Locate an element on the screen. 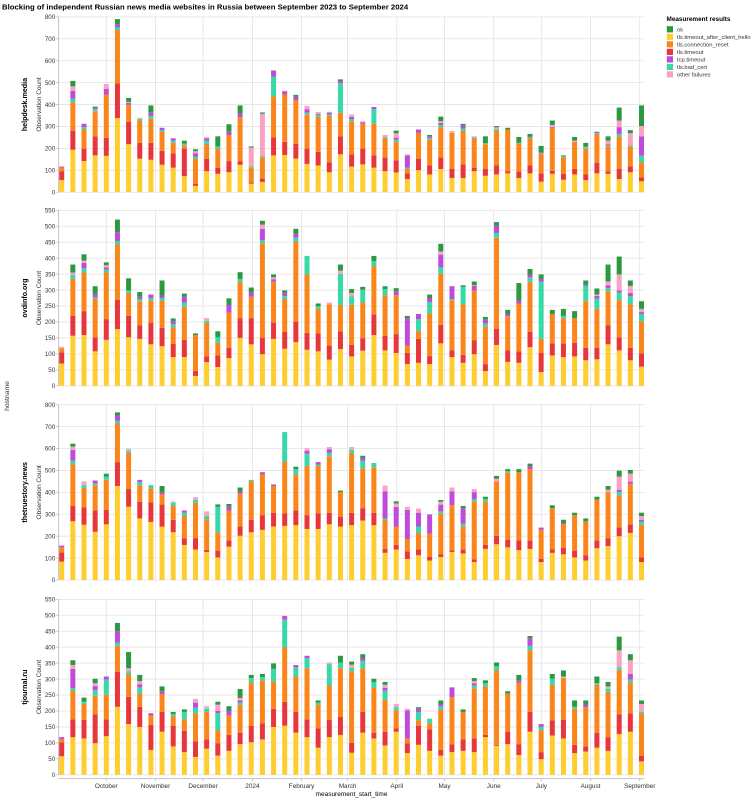 The width and height of the screenshot is (753, 800). svg-text: ok is located at coordinates (680, 31).